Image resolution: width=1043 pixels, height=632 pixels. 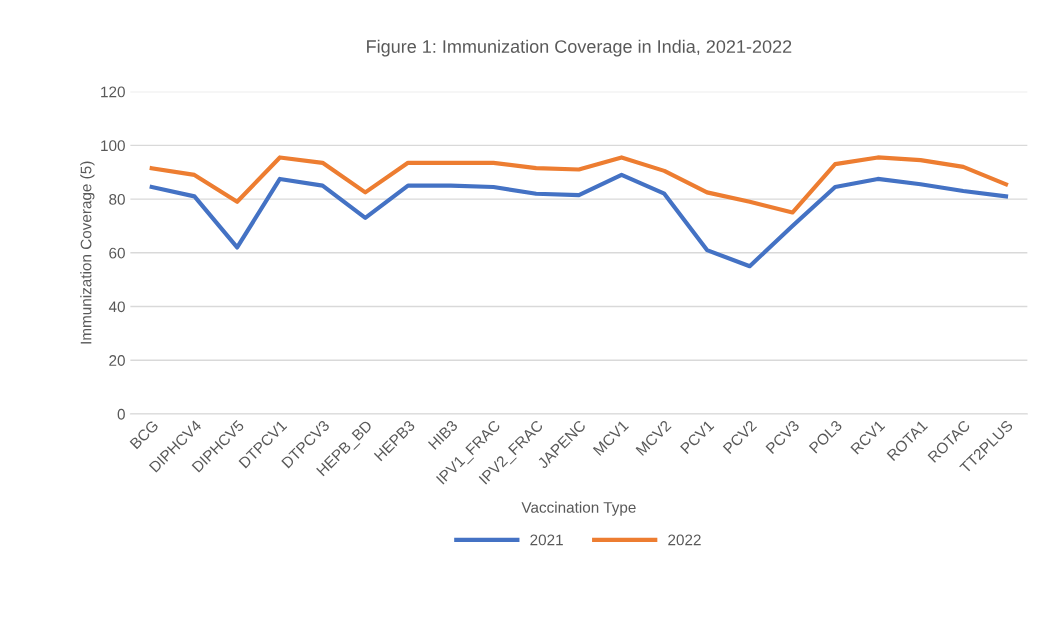 What do you see at coordinates (121, 414) in the screenshot?
I see `y-tick-label: 0` at bounding box center [121, 414].